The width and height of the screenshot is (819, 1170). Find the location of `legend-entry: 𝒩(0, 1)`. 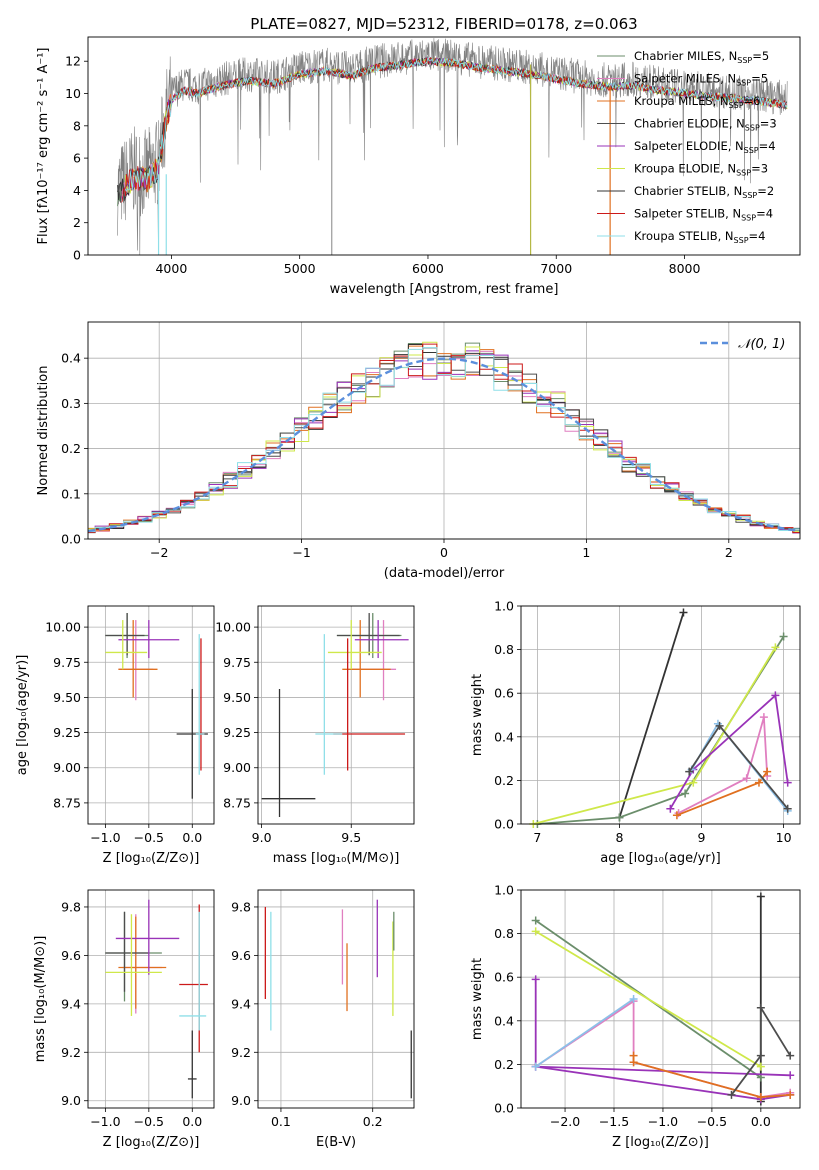

legend-entry: 𝒩(0, 1) is located at coordinates (761, 344).